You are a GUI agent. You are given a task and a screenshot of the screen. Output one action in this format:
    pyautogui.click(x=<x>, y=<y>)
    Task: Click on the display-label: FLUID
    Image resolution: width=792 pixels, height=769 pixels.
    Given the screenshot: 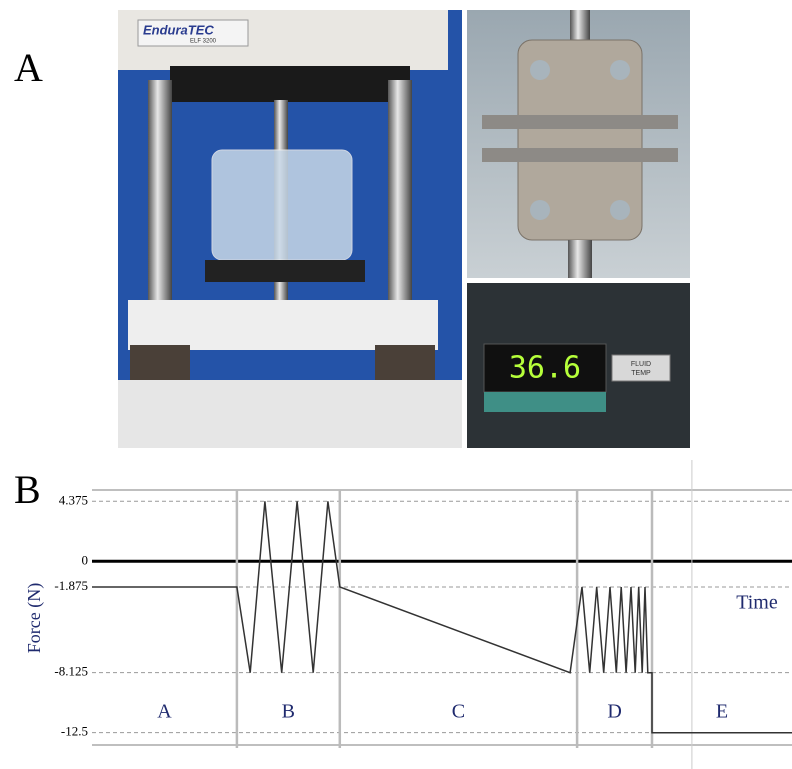 What is the action you would take?
    pyautogui.click(x=641, y=364)
    